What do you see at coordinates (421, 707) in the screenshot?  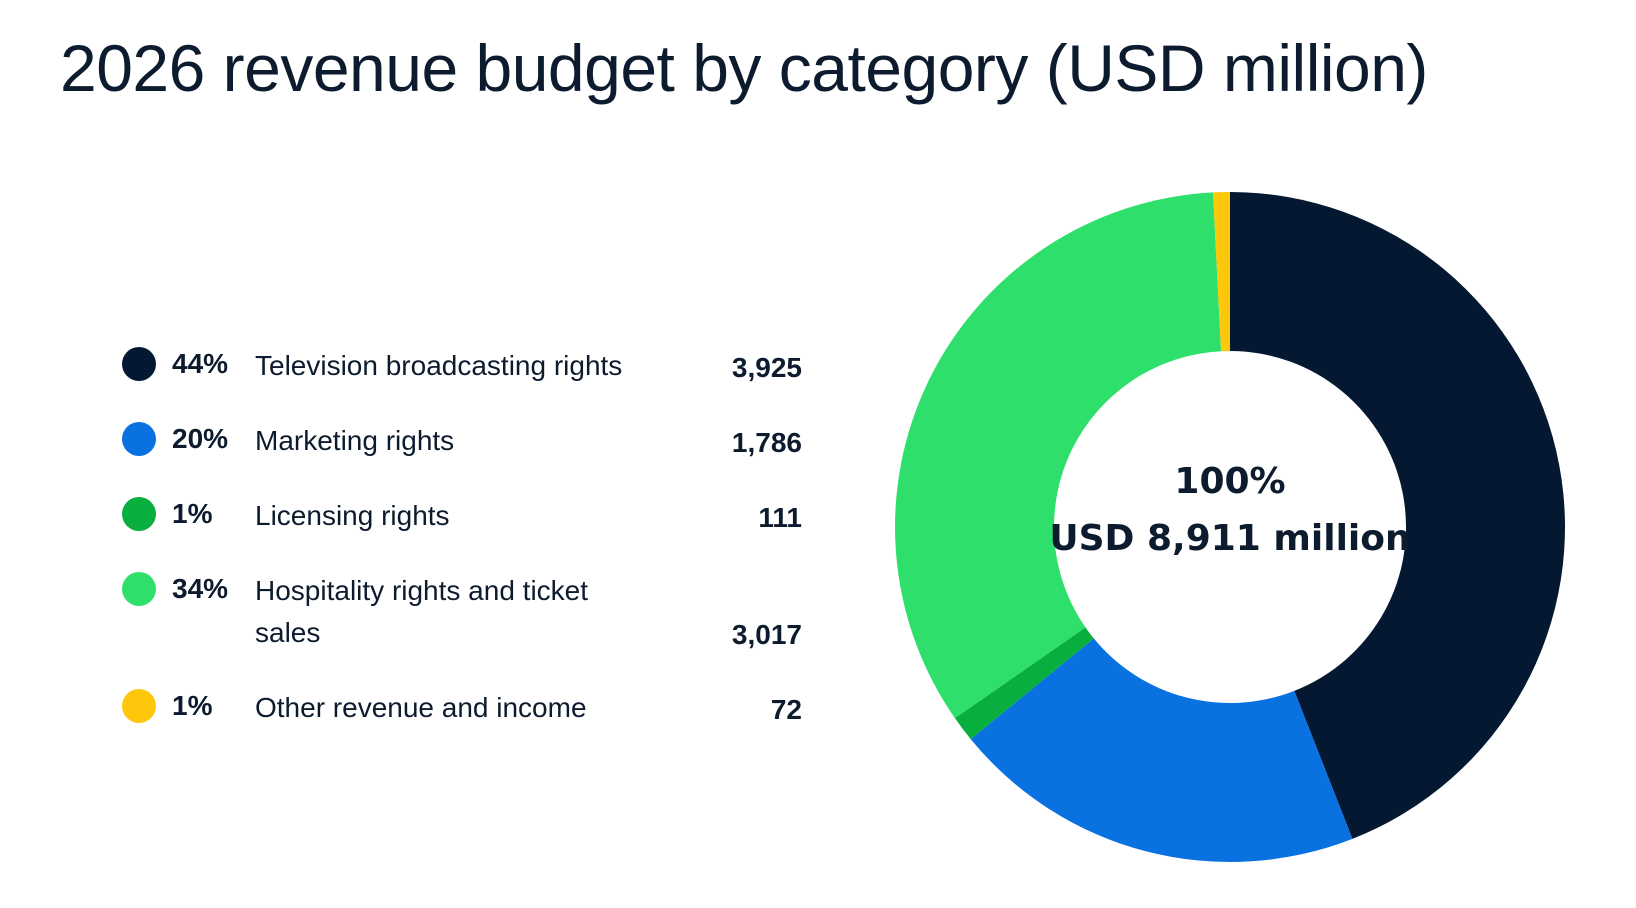 I see `legend-label: Other revenue and income` at bounding box center [421, 707].